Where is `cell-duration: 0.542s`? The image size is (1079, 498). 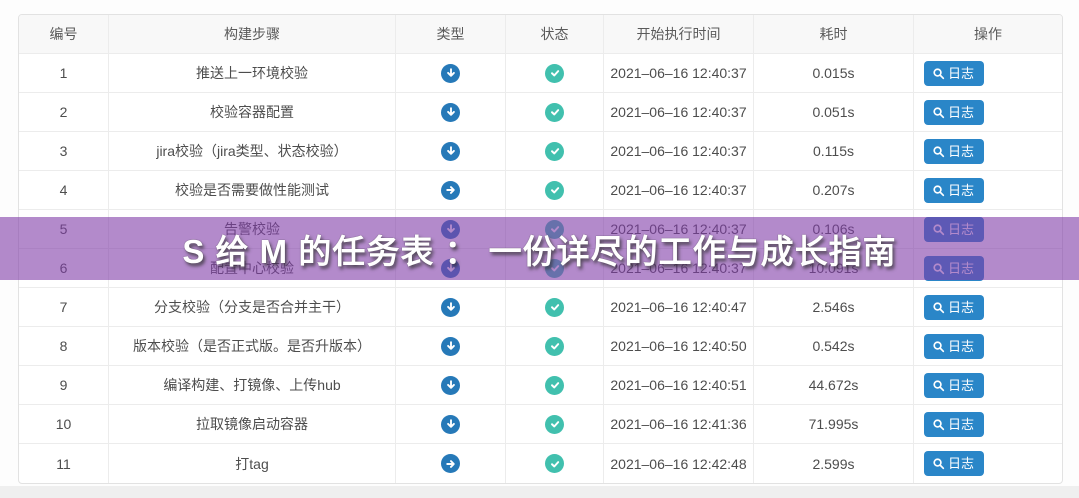 cell-duration: 0.542s is located at coordinates (834, 346).